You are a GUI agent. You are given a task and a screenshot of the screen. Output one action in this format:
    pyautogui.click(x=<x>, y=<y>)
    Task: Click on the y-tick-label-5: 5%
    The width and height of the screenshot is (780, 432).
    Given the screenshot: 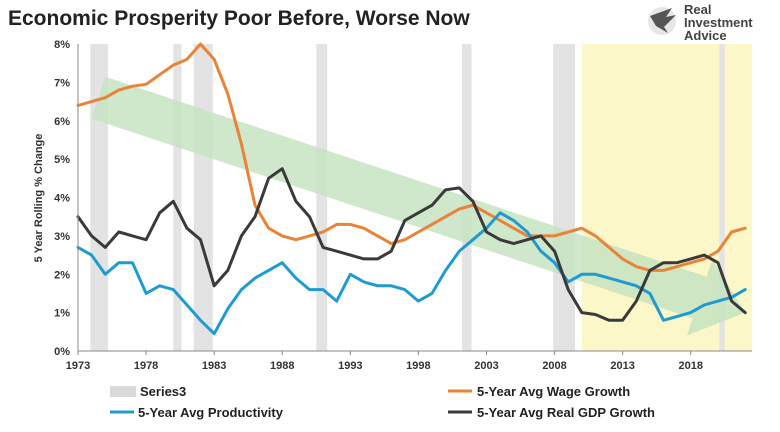 What is the action you would take?
    pyautogui.click(x=62, y=160)
    